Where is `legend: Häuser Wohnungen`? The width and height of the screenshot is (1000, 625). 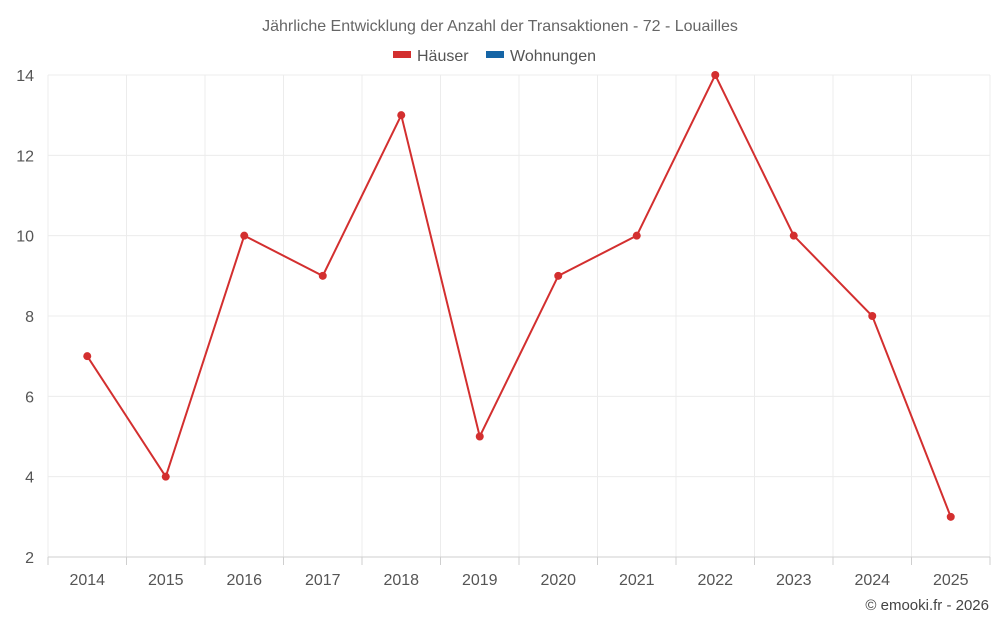
legend: Häuser Wohnungen is located at coordinates (494, 56).